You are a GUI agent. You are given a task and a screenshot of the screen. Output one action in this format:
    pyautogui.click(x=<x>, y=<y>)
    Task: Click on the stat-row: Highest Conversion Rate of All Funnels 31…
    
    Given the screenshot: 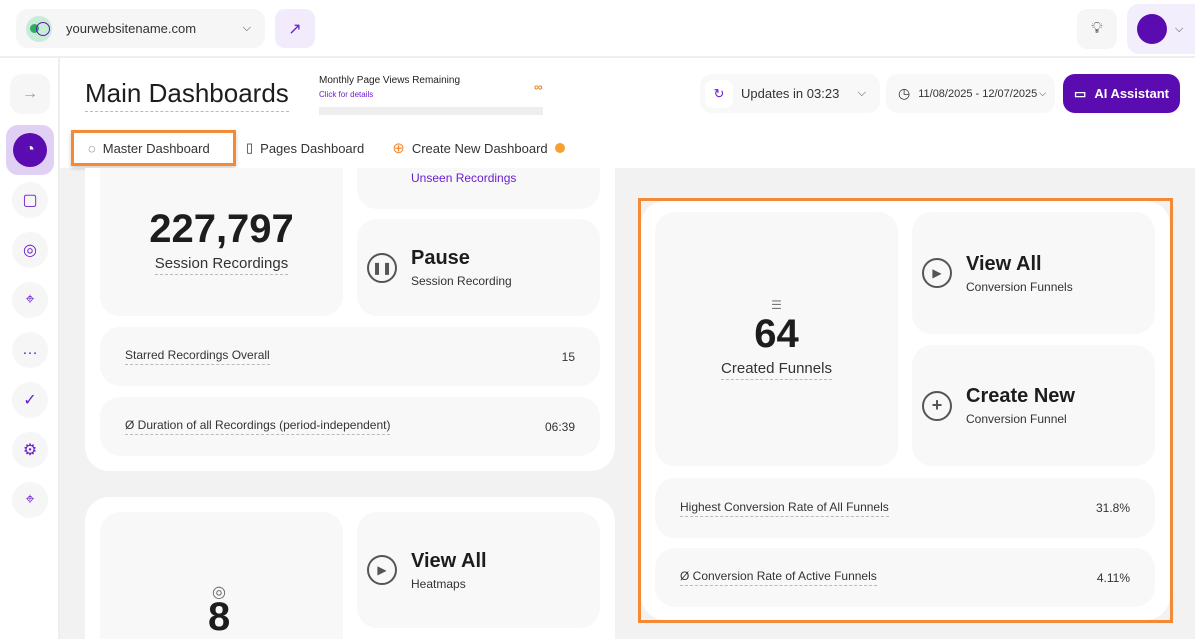 What is the action you would take?
    pyautogui.click(x=905, y=508)
    